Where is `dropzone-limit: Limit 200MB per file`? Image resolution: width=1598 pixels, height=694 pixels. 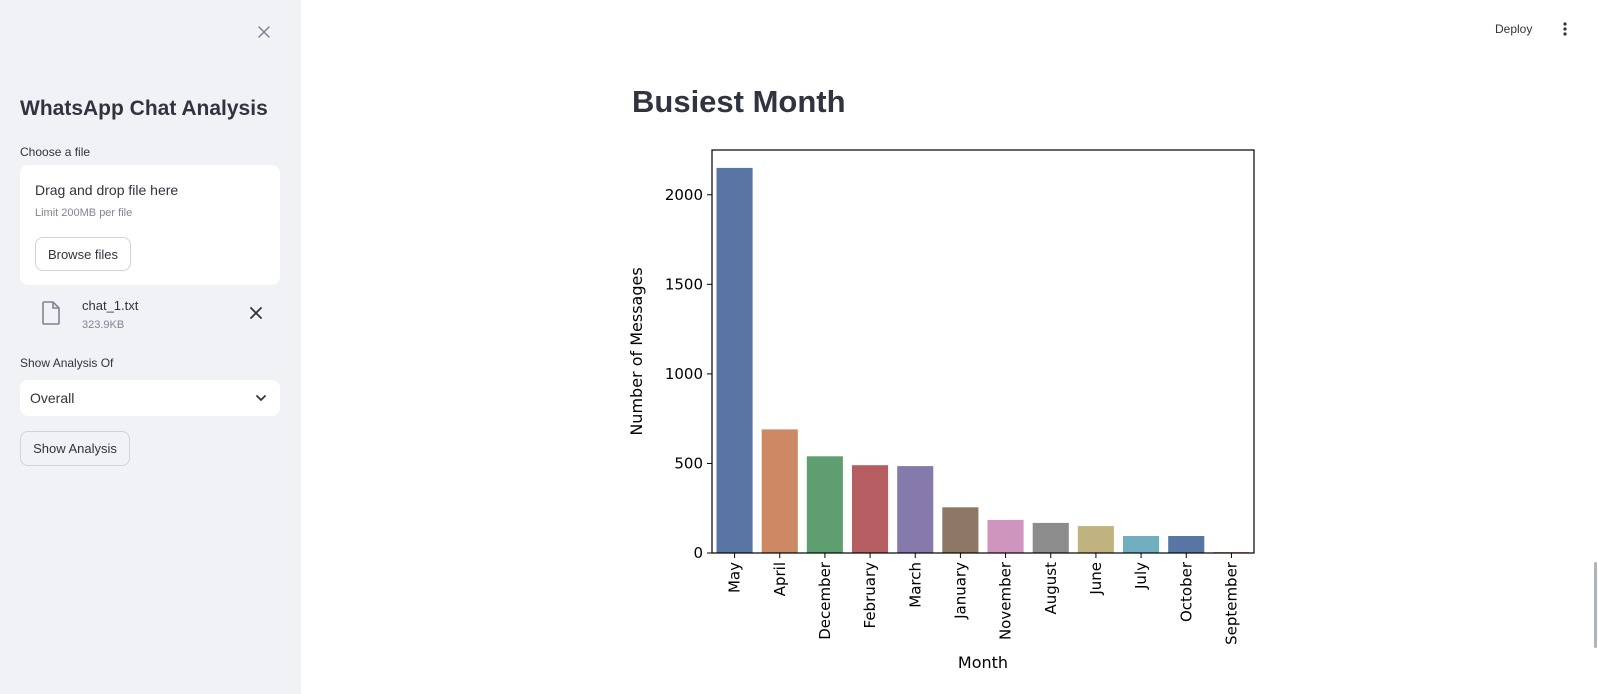
dropzone-limit: Limit 200MB per file is located at coordinates (84, 213).